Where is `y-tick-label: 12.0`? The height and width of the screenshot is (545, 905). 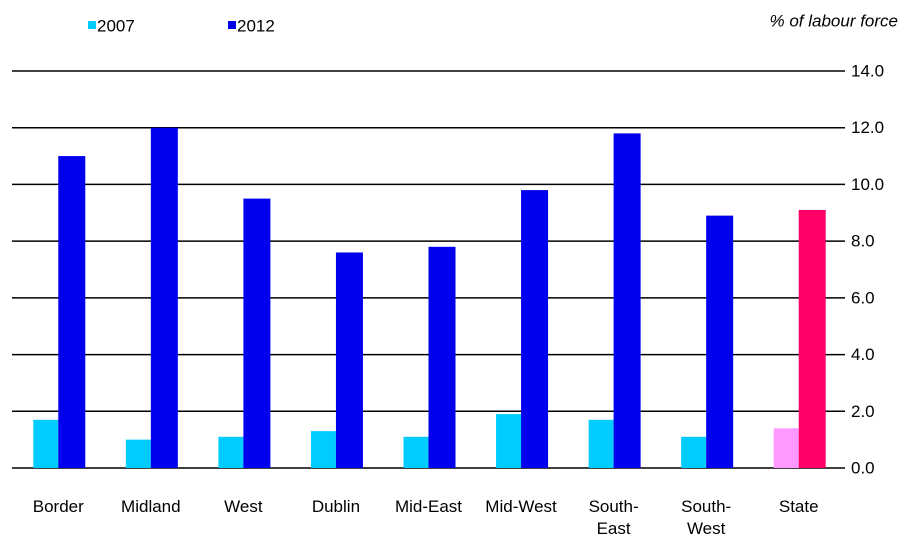
y-tick-label: 12.0 is located at coordinates (867, 127).